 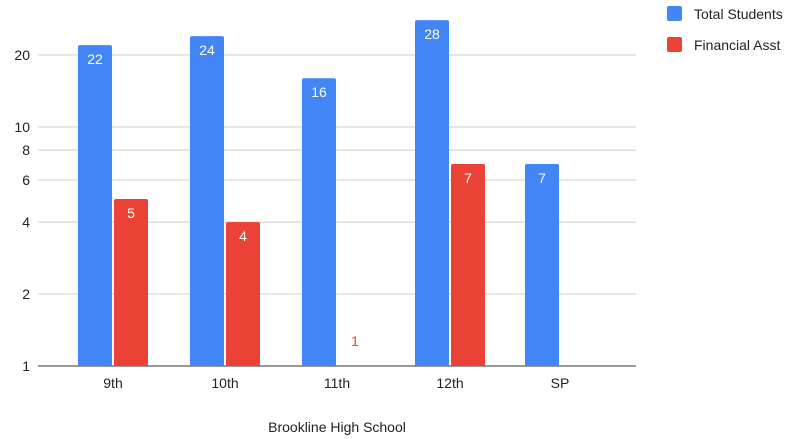 I want to click on x-tick-label: 11th, so click(x=337, y=383).